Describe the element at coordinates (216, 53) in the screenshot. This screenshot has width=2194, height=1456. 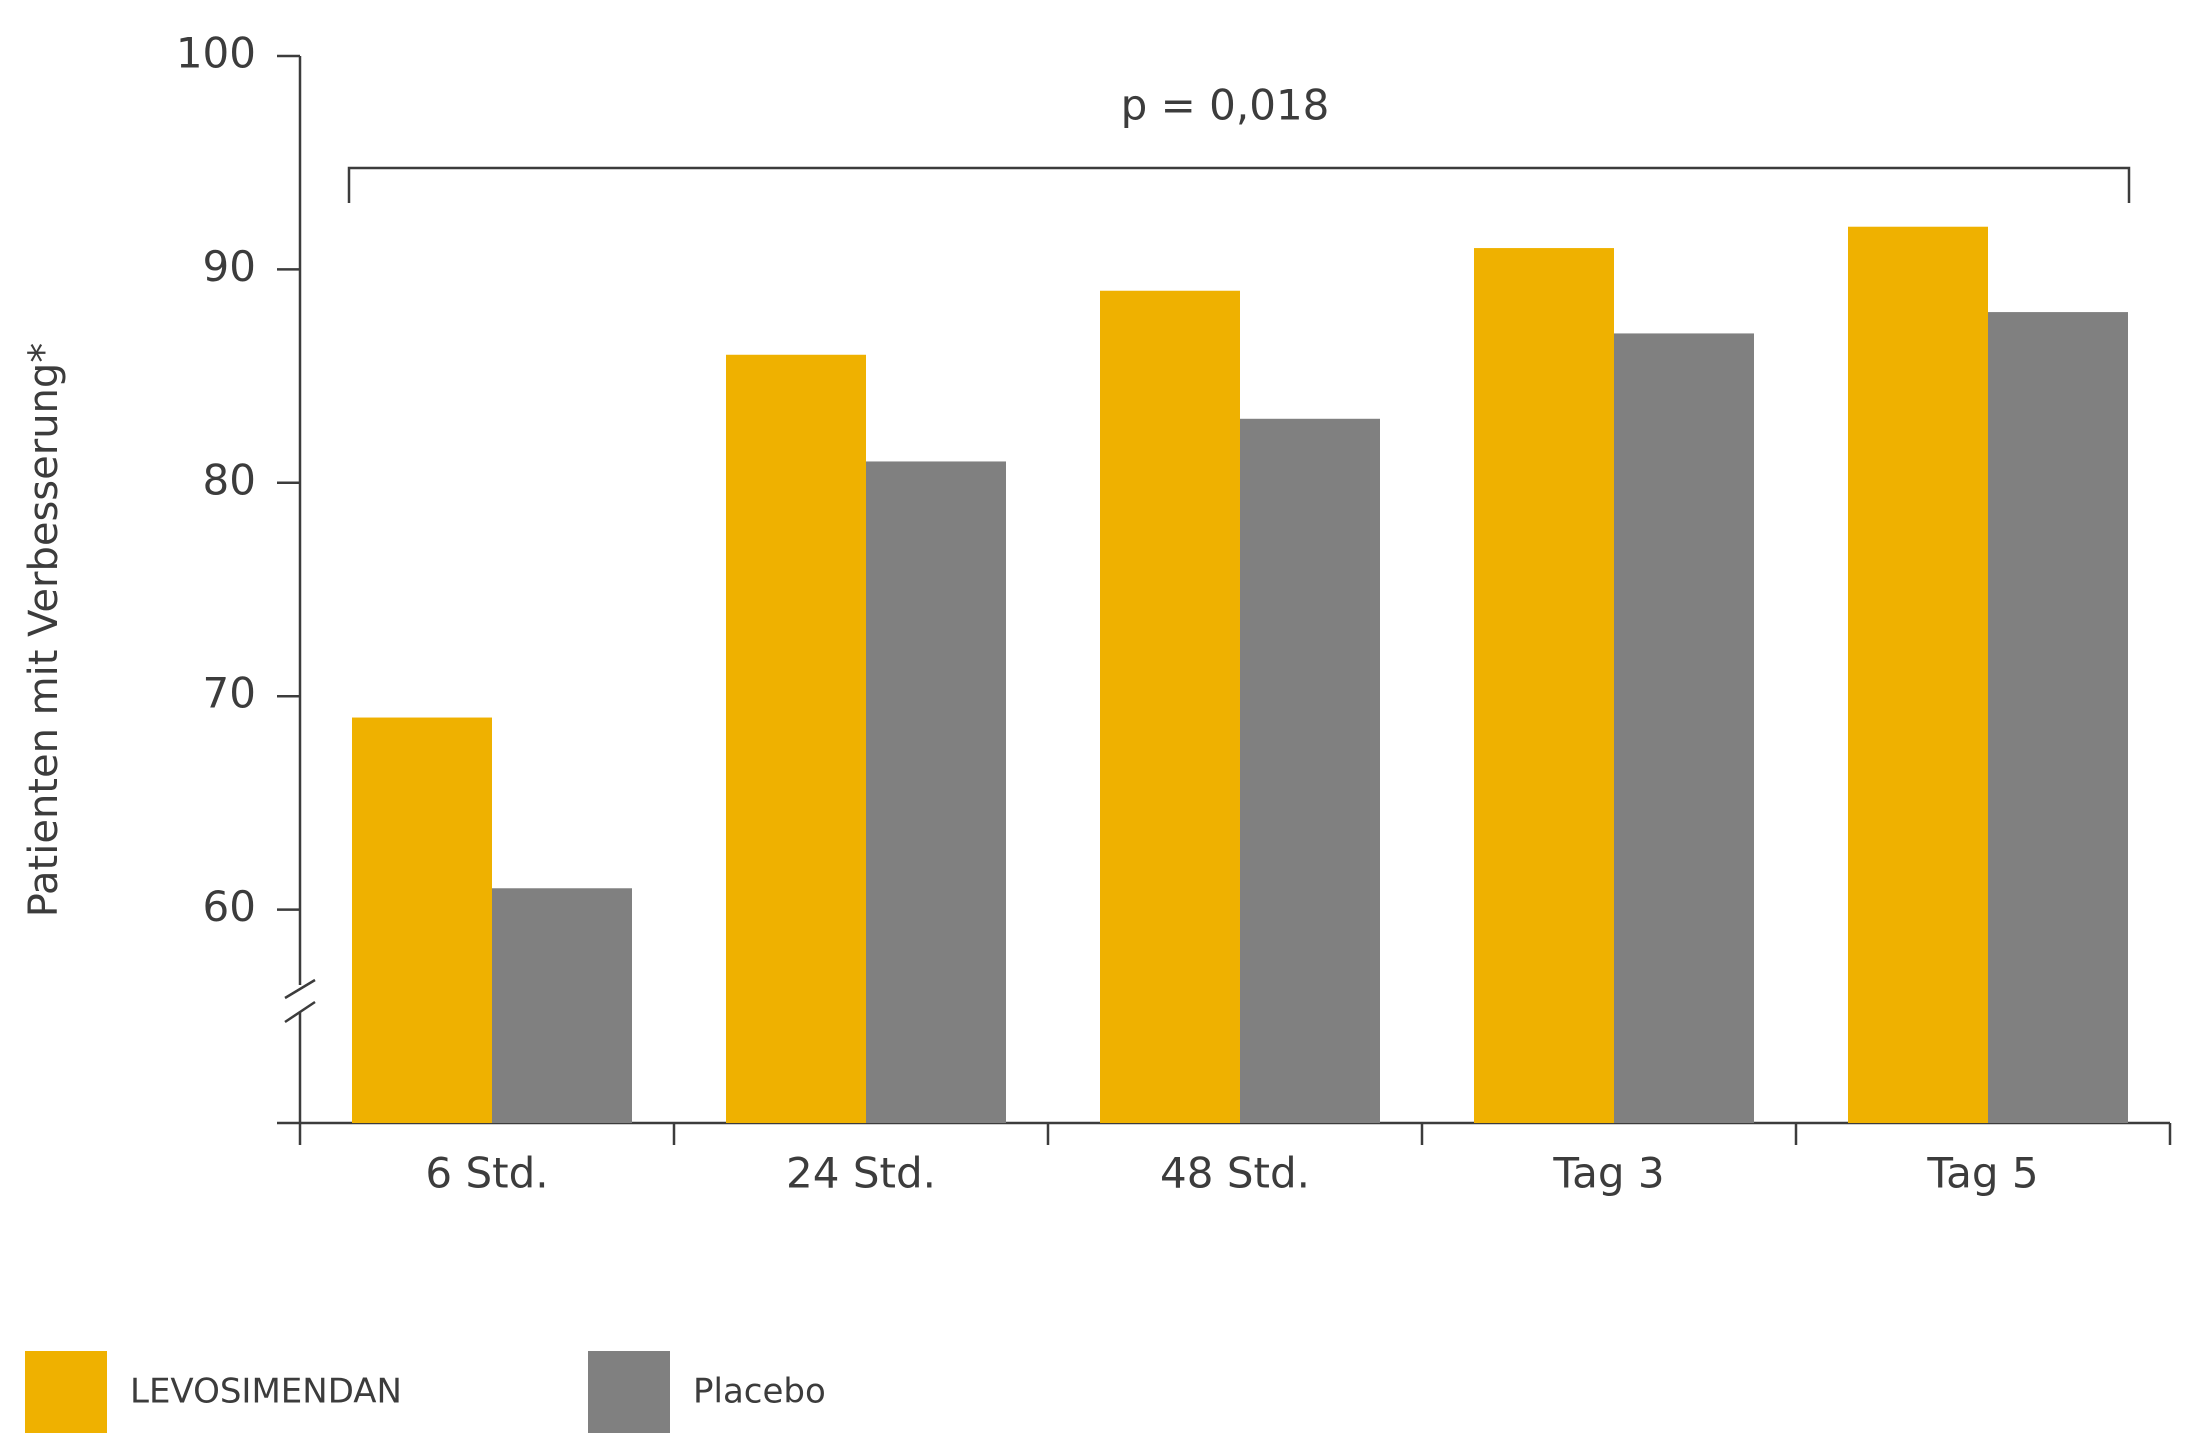
I see `y-tick-label: 100` at that location.